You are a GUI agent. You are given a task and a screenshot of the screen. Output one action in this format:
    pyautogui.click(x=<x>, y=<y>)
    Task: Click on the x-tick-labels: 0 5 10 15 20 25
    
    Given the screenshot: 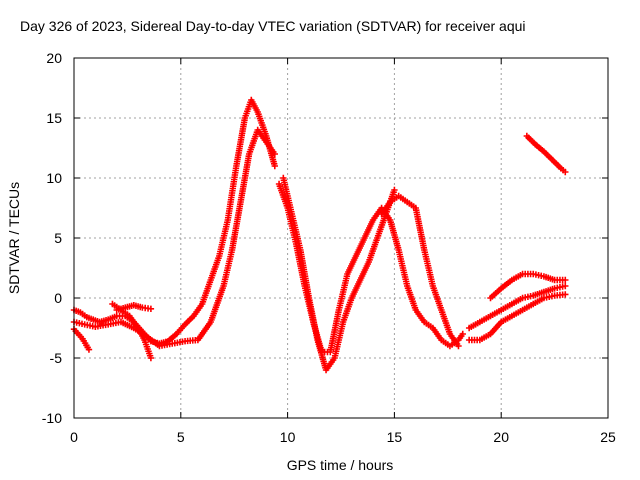 What is the action you would take?
    pyautogui.click(x=343, y=437)
    